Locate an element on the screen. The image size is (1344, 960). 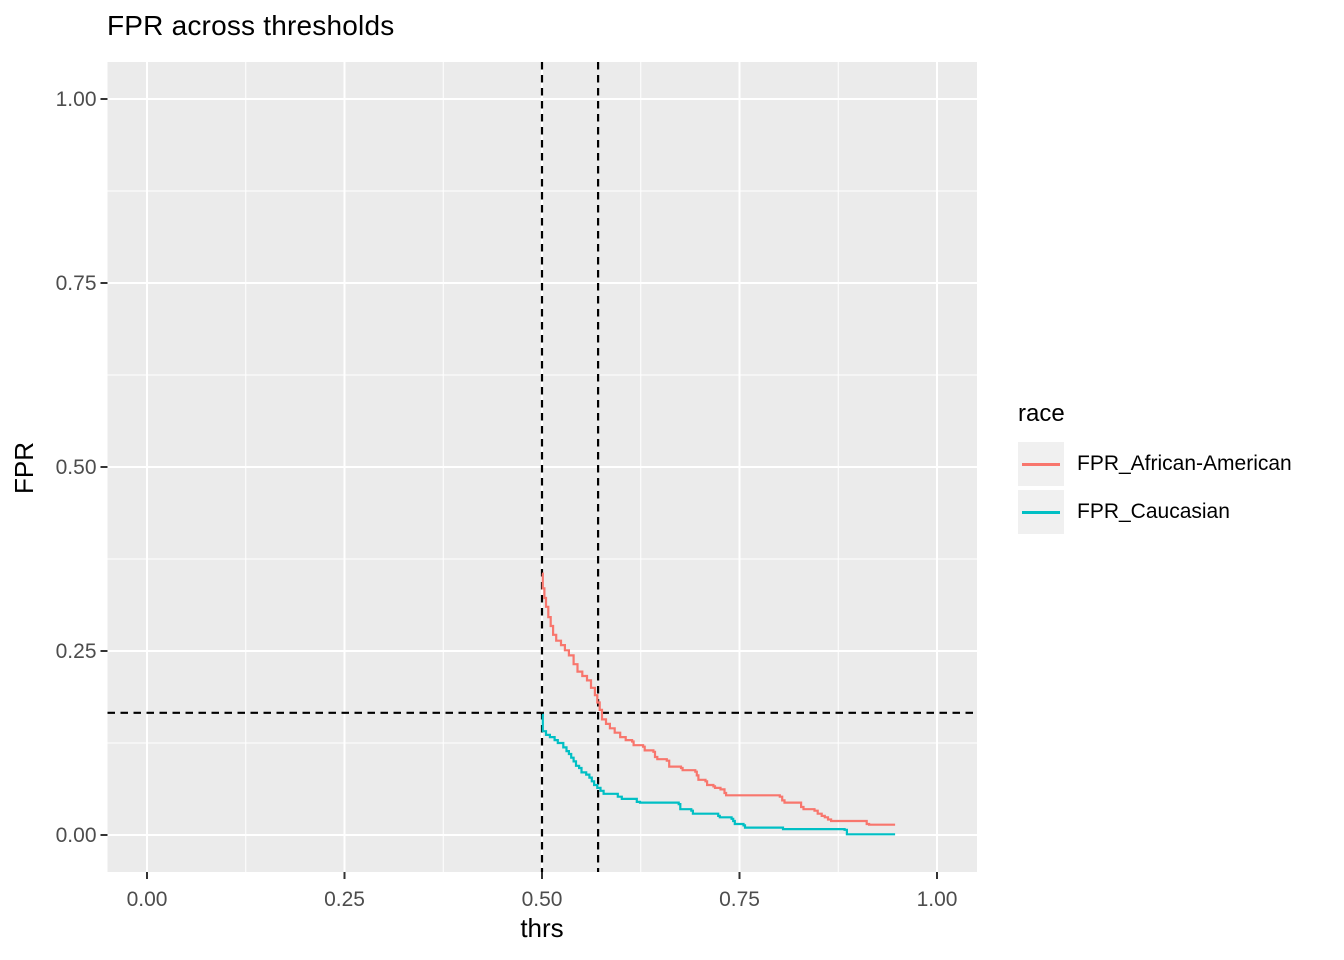
x-tick-label: 0.25 is located at coordinates (344, 899).